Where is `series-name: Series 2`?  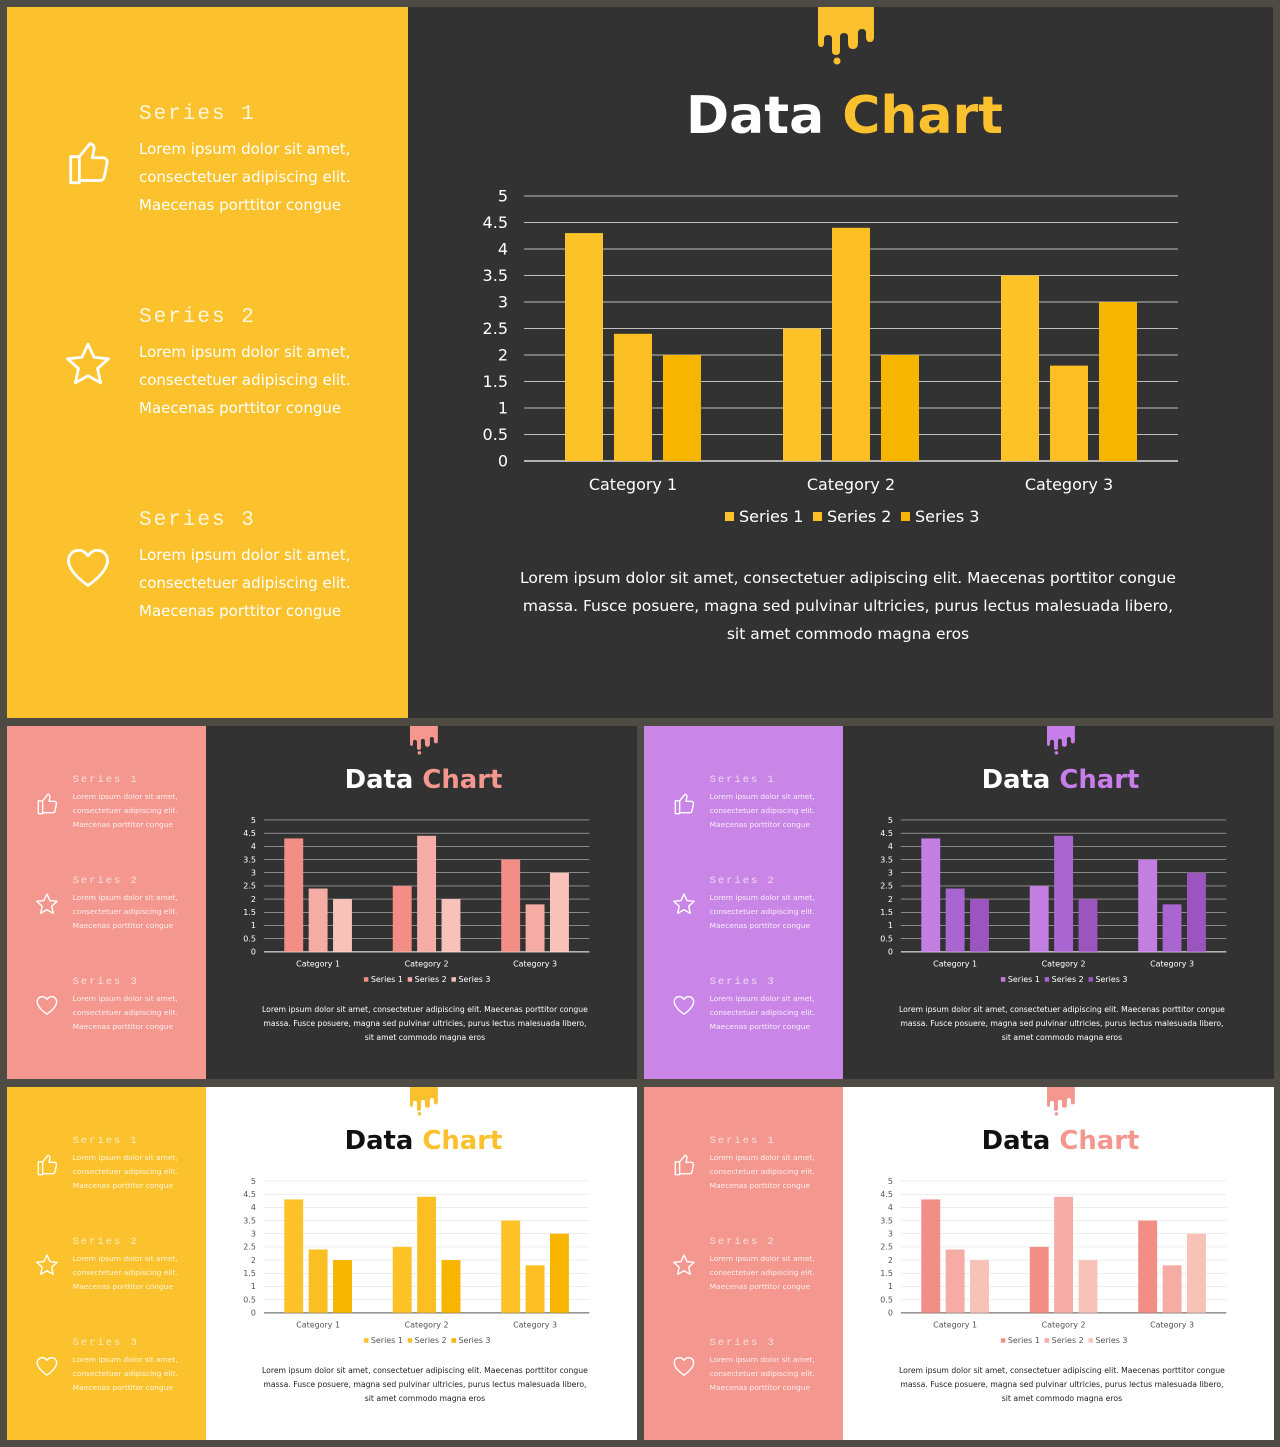 series-name: Series 2 is located at coordinates (105, 880).